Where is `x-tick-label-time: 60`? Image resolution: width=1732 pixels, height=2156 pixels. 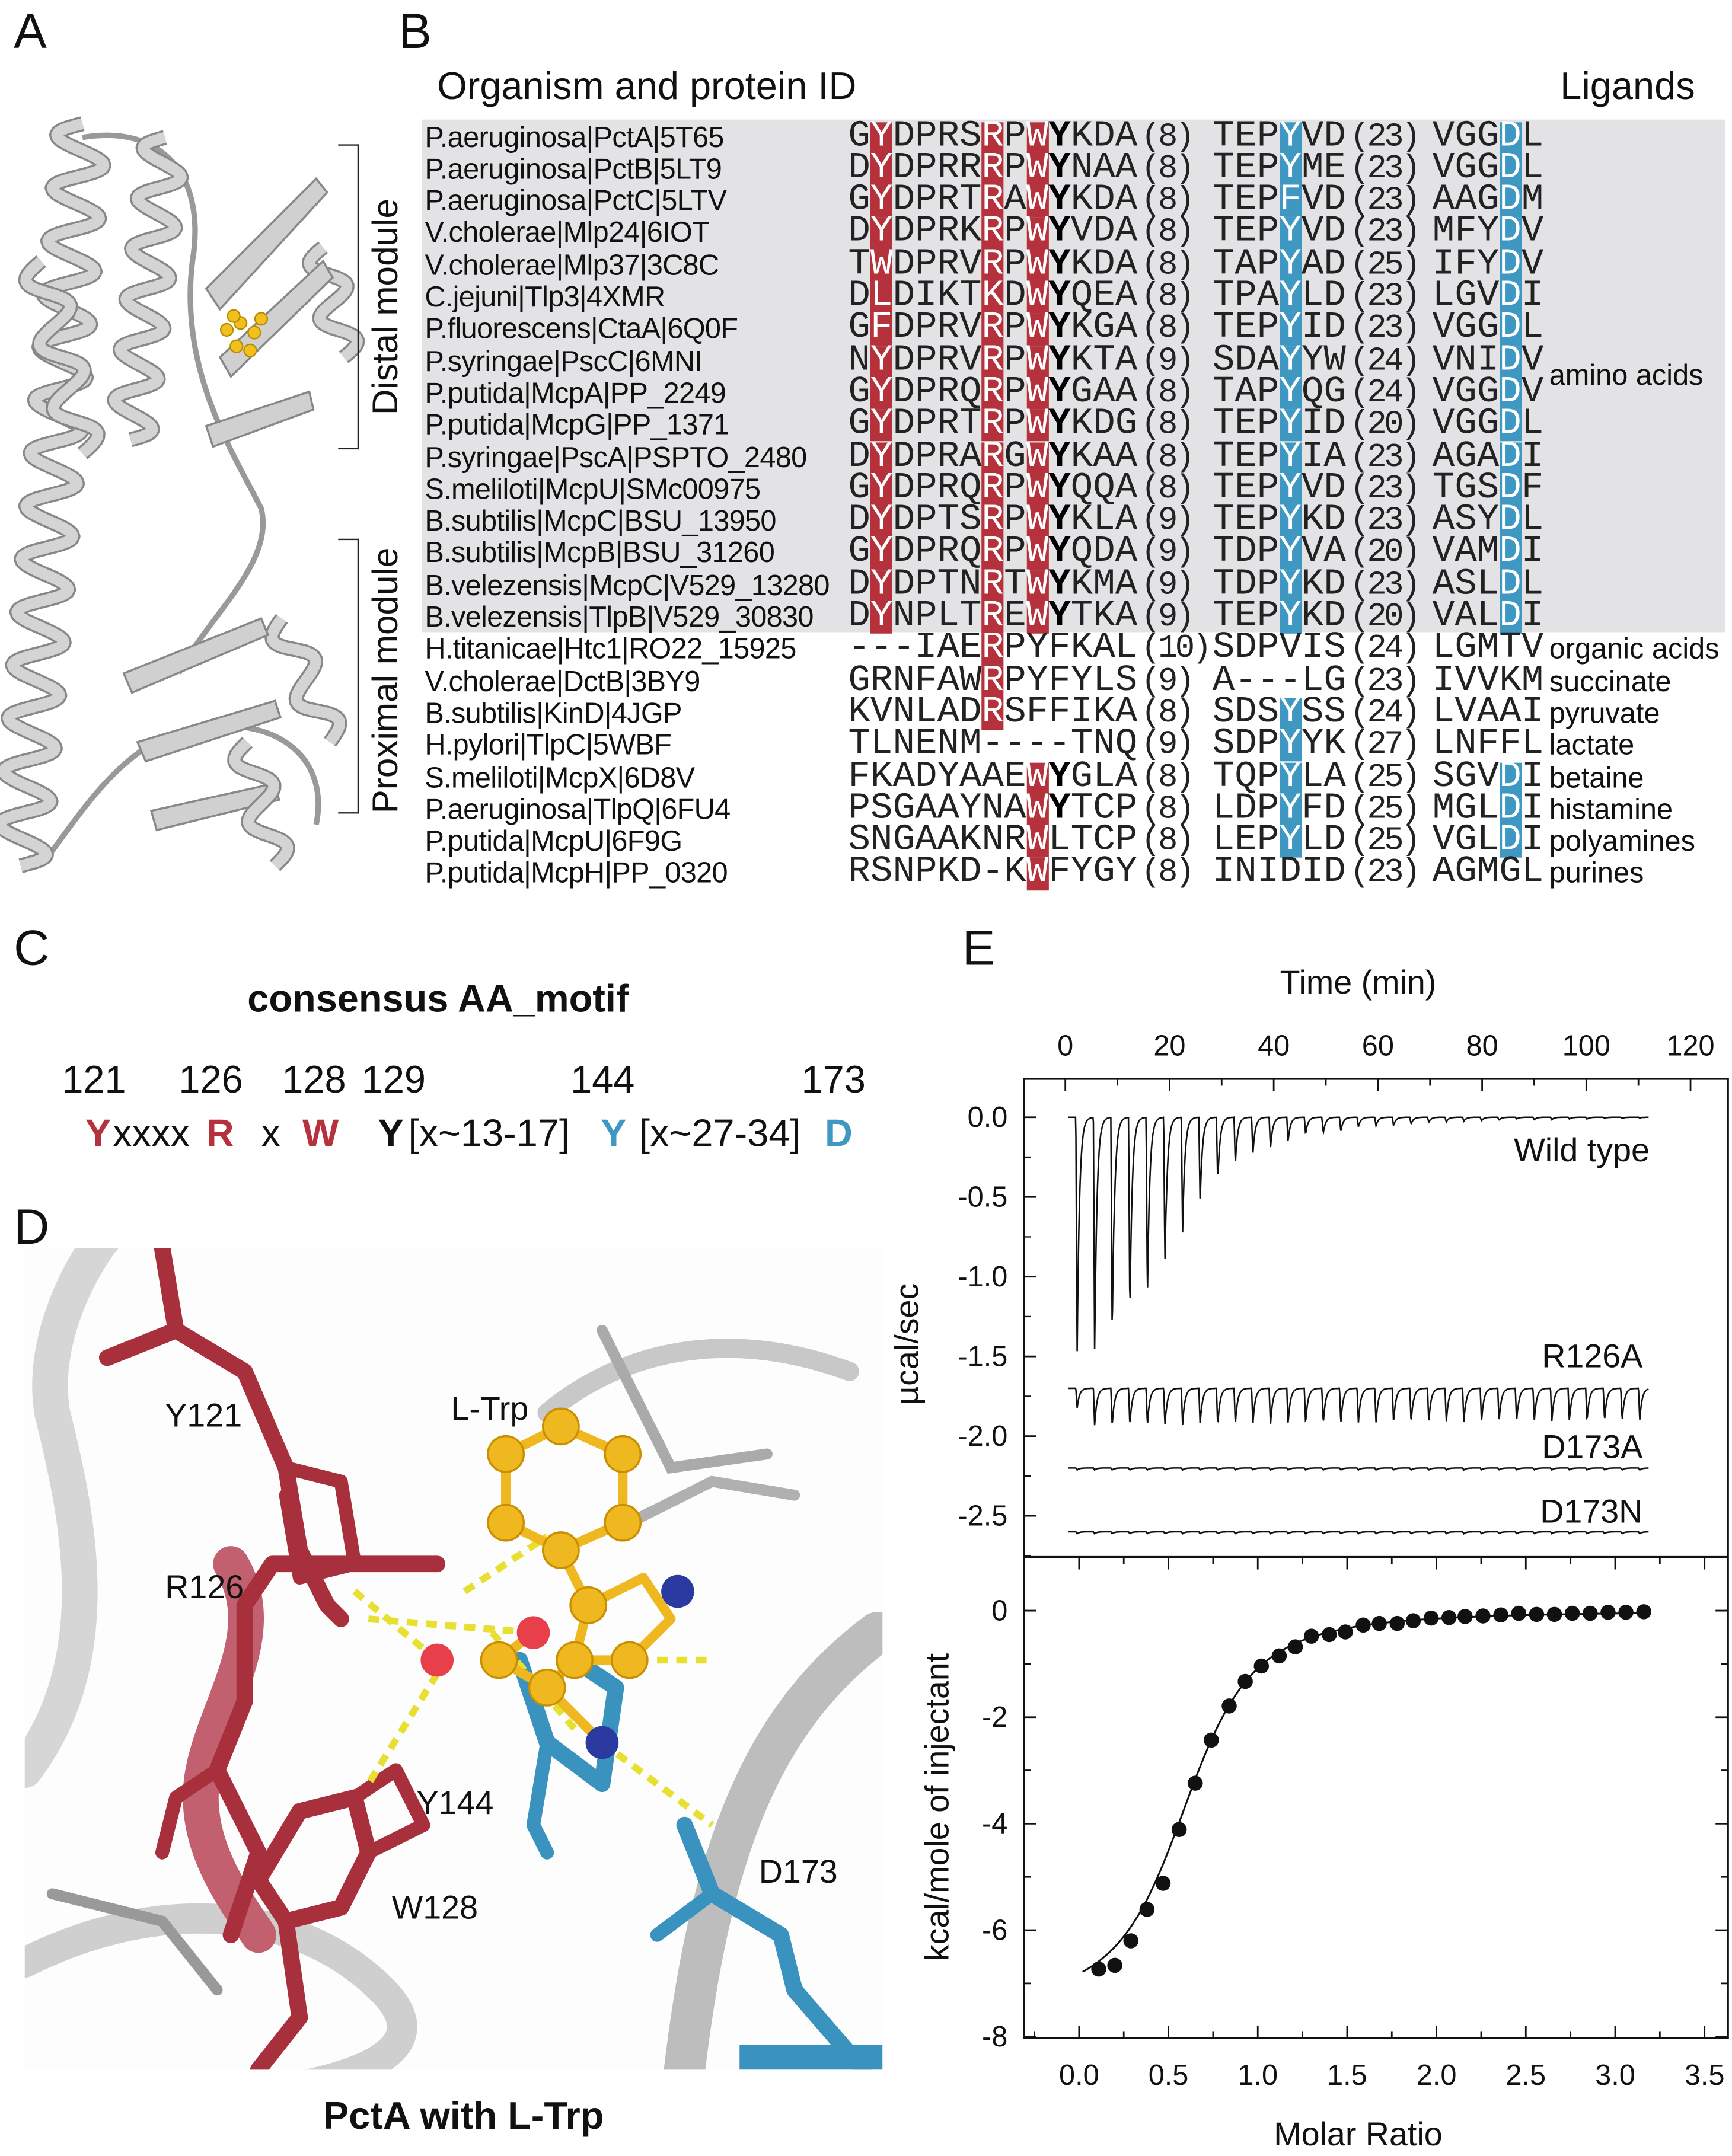 x-tick-label-time: 60 is located at coordinates (1378, 1046).